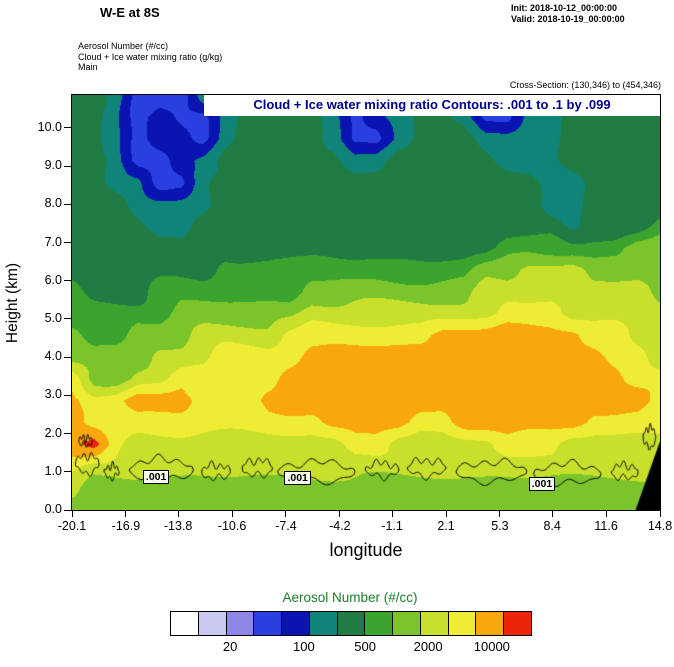 This screenshot has height=667, width=674. I want to click on y-axis-tick-label: 6.0, so click(53, 279).